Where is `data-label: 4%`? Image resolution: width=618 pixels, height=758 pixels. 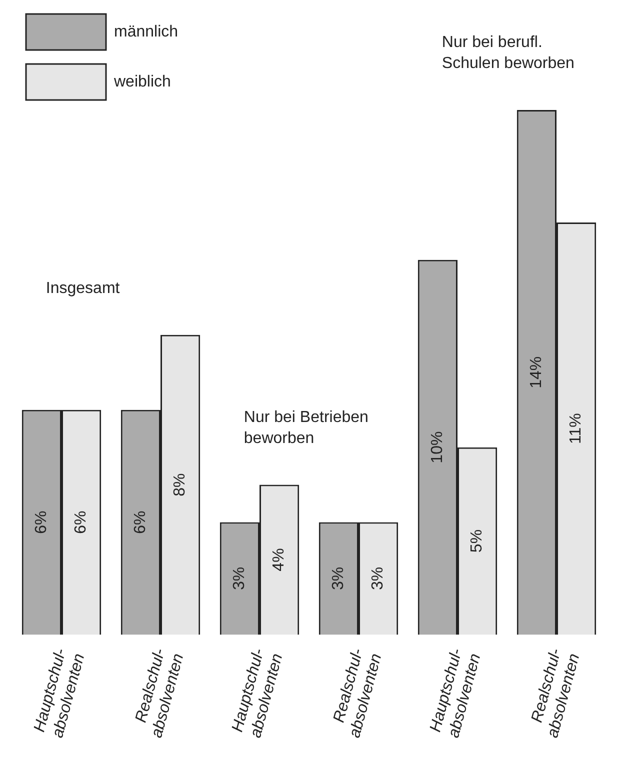 data-label: 4% is located at coordinates (279, 560).